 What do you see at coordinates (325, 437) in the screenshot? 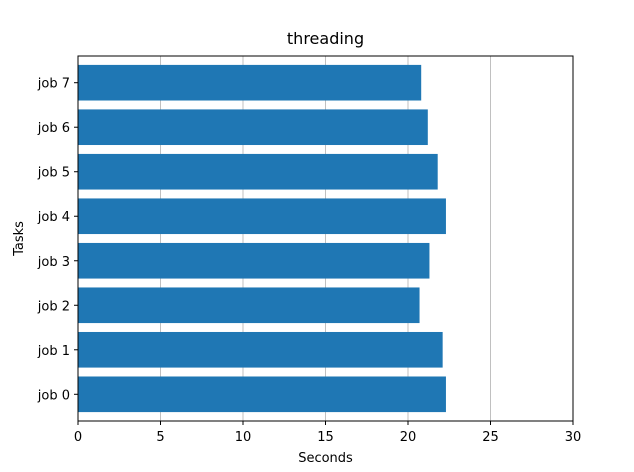
I see `x-tick-label: 15` at bounding box center [325, 437].